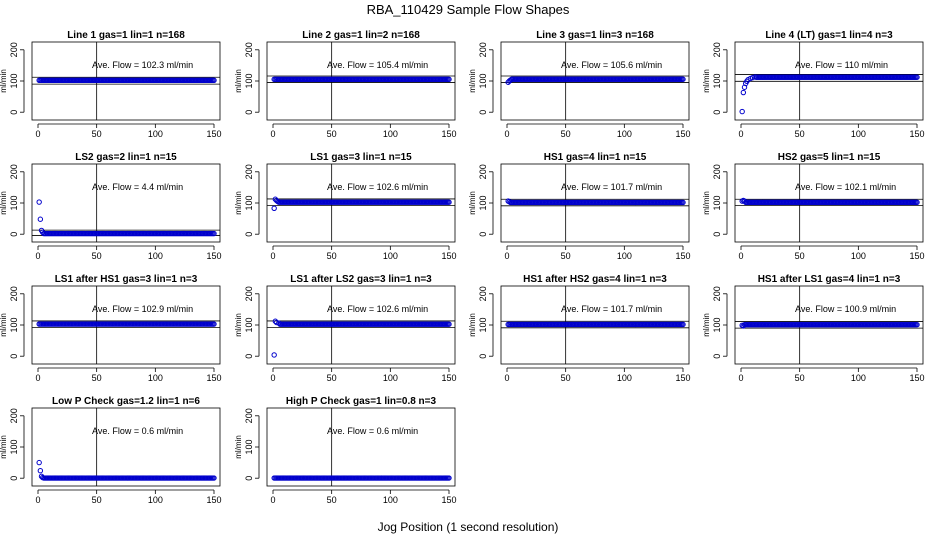 Image resolution: width=936 pixels, height=540 pixels. What do you see at coordinates (595, 157) in the screenshot?
I see `panel-title: HS1 gas=4 lin=1 n=15` at bounding box center [595, 157].